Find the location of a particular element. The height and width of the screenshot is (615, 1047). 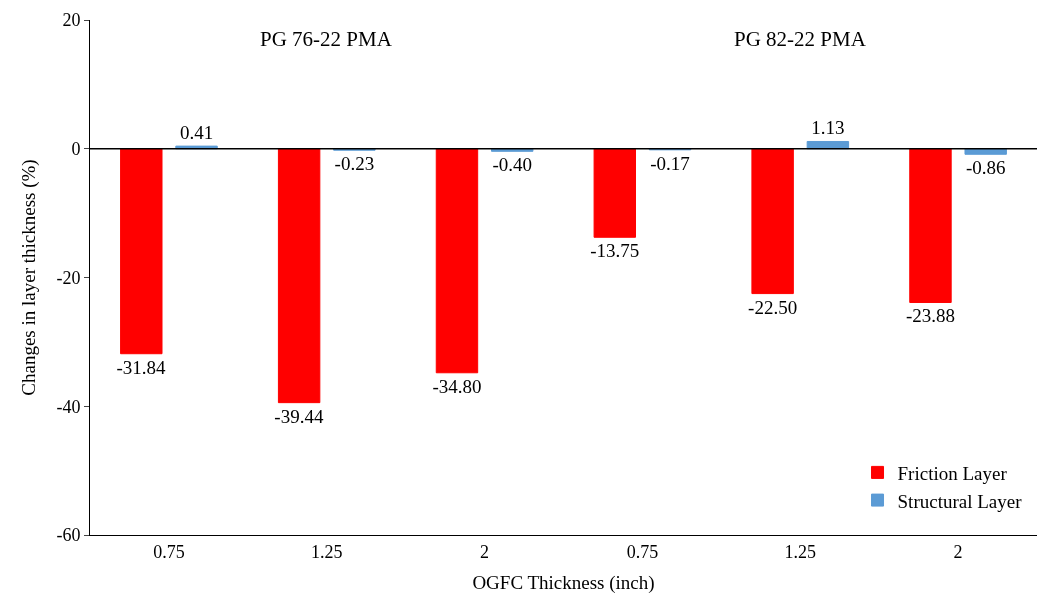

y-tick-label: 20 is located at coordinates (71, 20).